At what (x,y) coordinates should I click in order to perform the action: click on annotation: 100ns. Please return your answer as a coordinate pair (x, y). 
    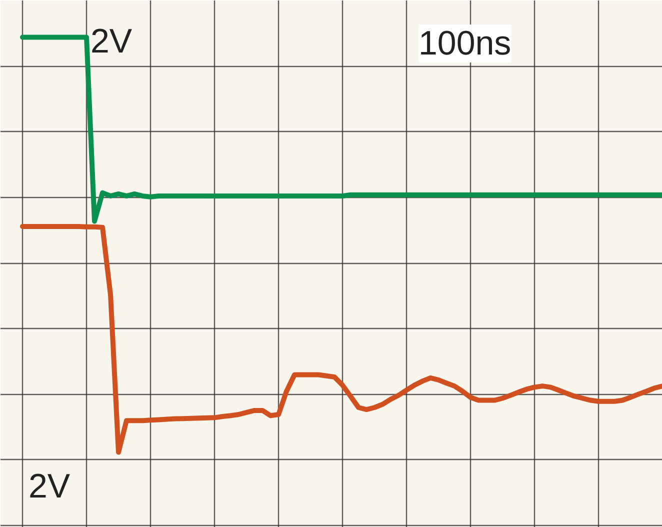
    Looking at the image, I should click on (465, 43).